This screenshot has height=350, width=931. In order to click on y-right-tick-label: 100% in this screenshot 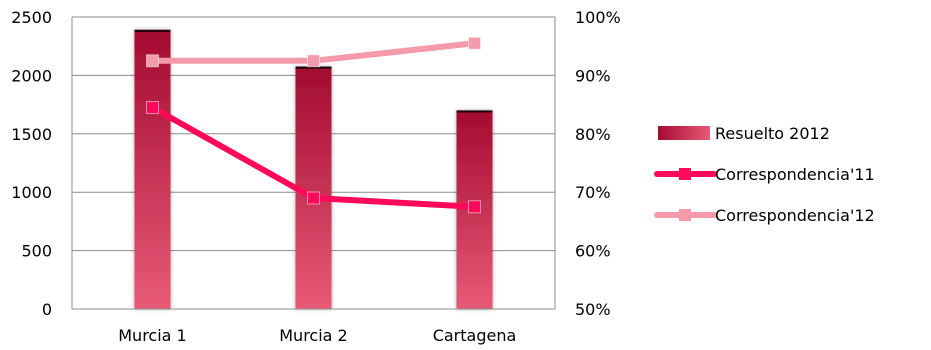, I will do `click(598, 17)`.